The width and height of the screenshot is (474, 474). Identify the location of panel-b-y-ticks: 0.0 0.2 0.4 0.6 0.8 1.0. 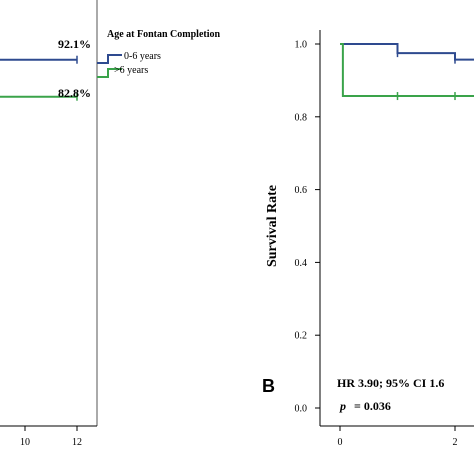
(307, 227).